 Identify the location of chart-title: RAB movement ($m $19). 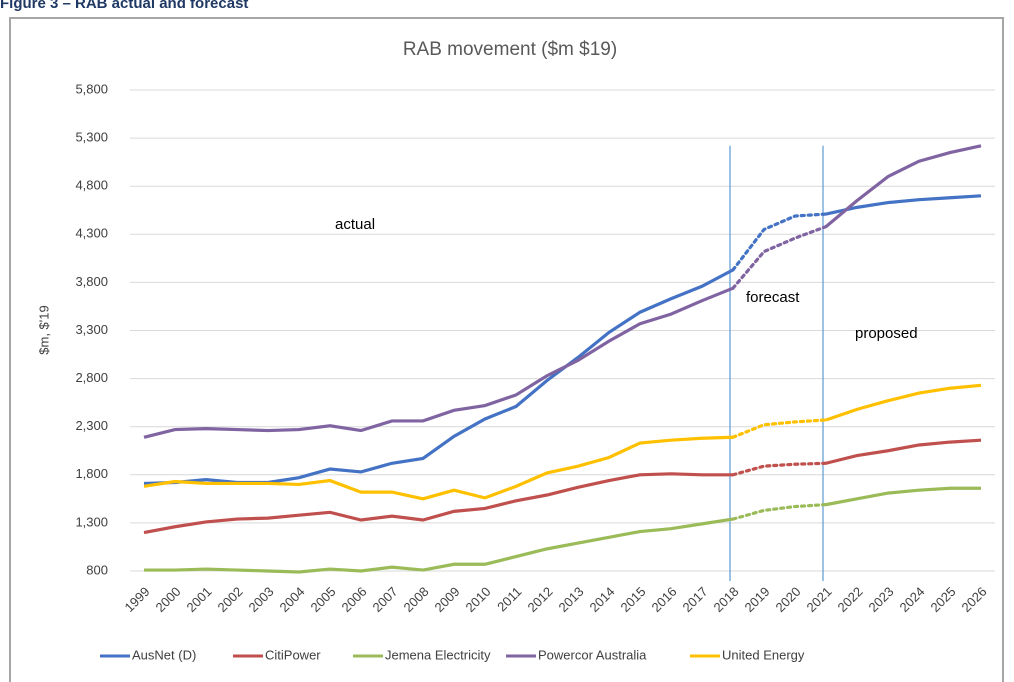
(510, 49).